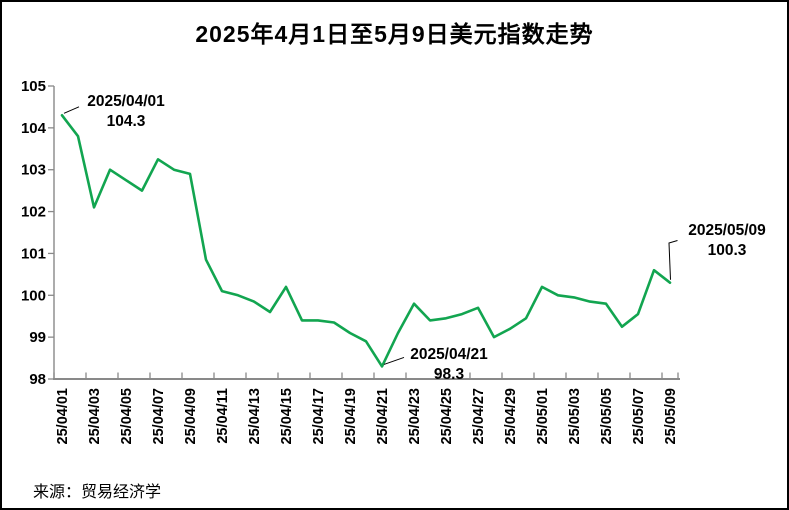 The width and height of the screenshot is (789, 510). Describe the element at coordinates (351, 416) in the screenshot. I see `x-axis-label: 25/04/19` at that location.